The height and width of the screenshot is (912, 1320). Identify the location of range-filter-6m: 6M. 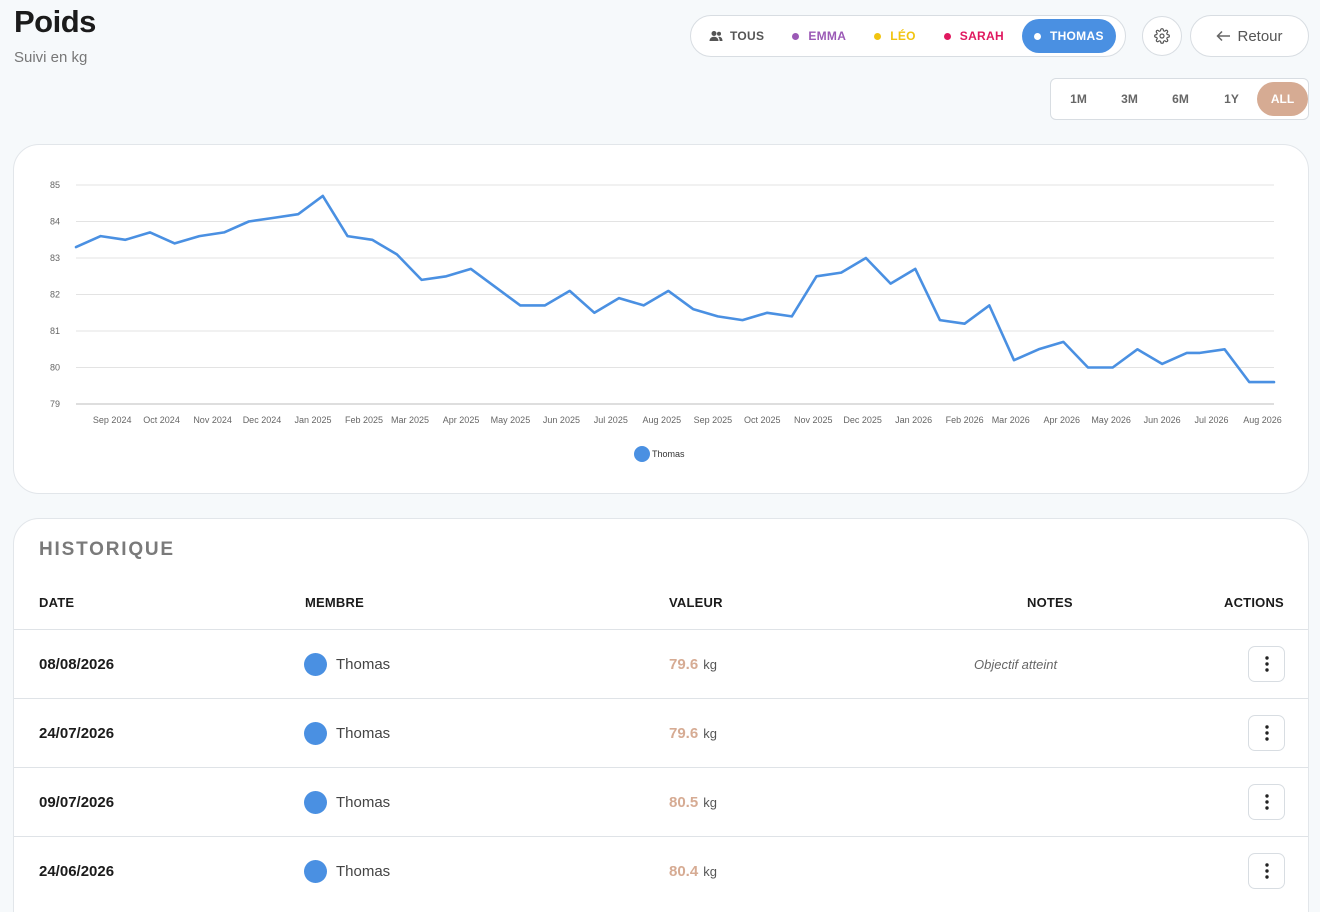
(1180, 99).